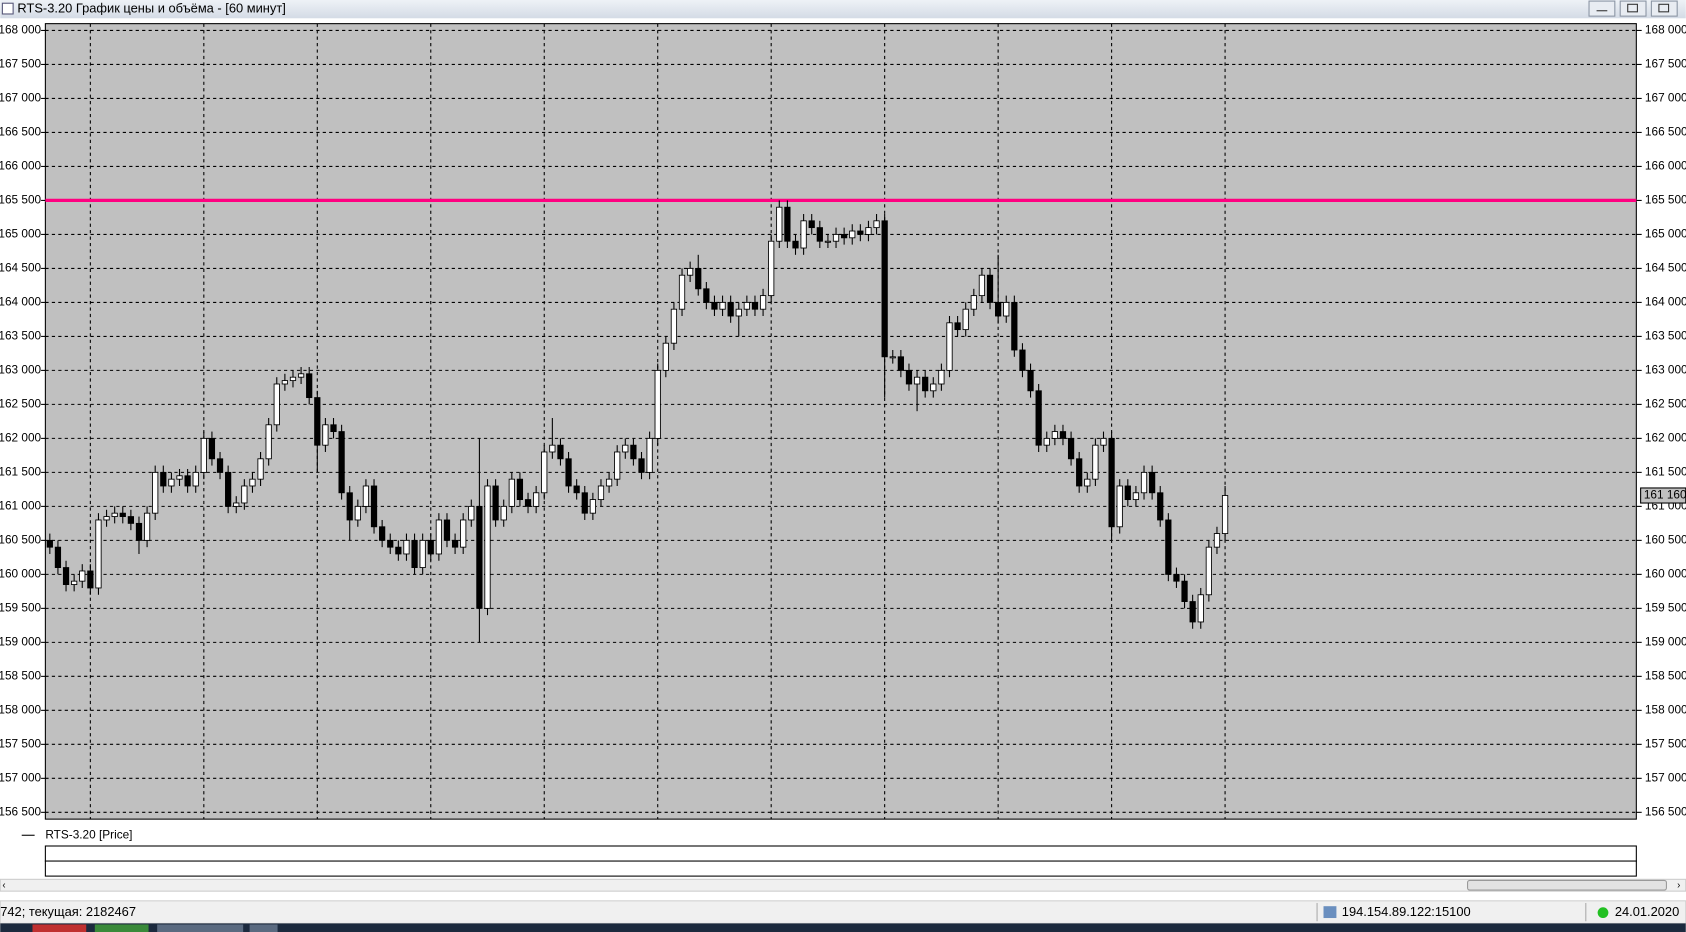 Image resolution: width=1686 pixels, height=932 pixels. Describe the element at coordinates (20, 675) in the screenshot. I see `y-tick-label: 158 500` at that location.